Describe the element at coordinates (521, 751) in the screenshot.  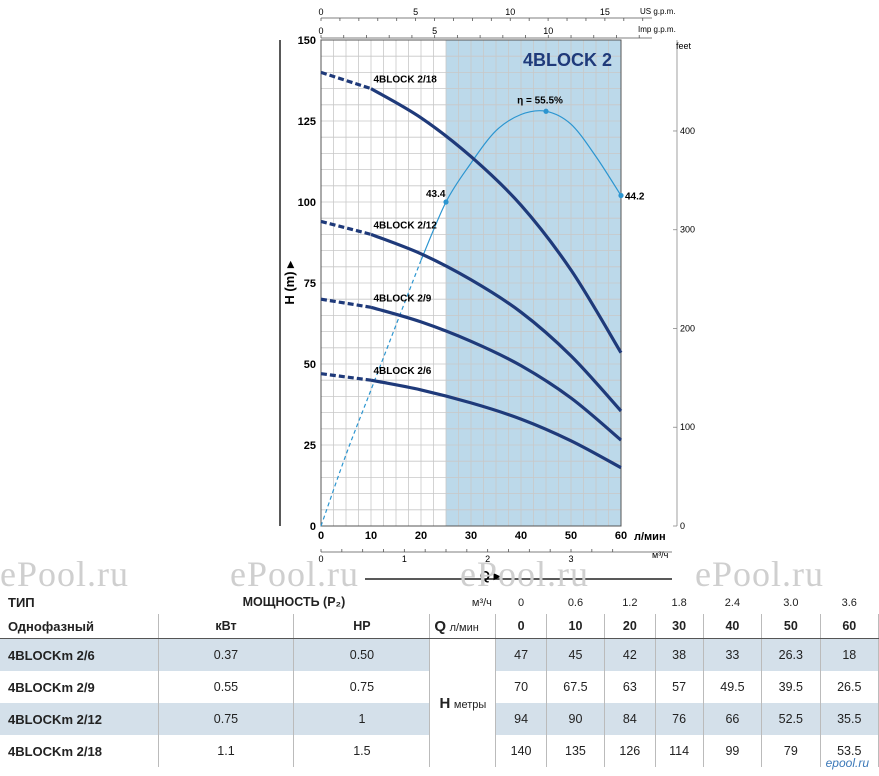
I see `head-value: 140` at that location.